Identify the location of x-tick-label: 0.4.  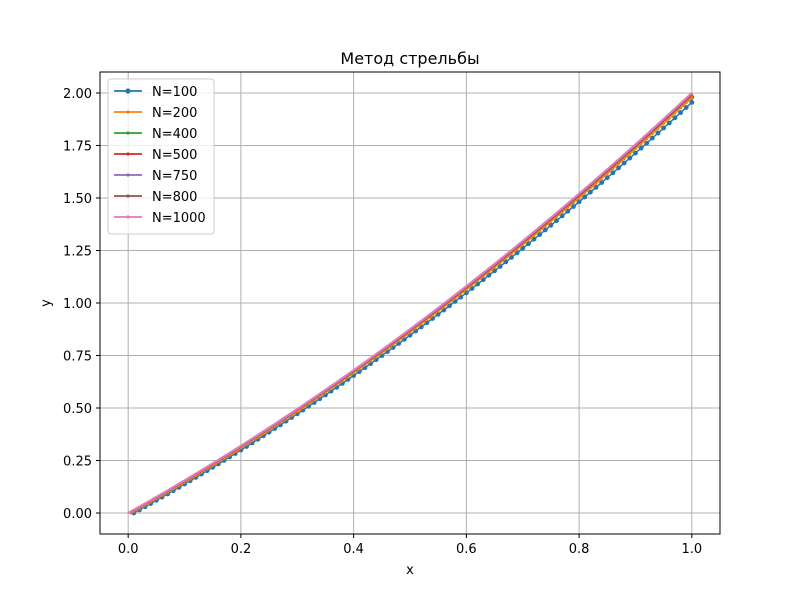
(353, 549).